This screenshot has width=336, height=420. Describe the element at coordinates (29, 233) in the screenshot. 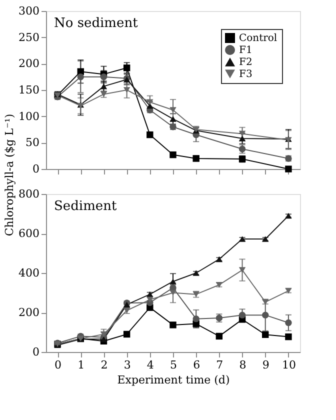

I see `y-tick-label: 600` at that location.